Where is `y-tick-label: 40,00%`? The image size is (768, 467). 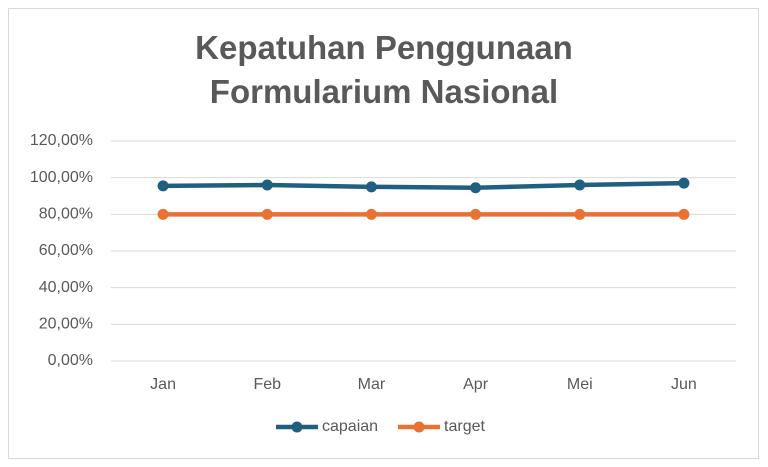 y-tick-label: 40,00% is located at coordinates (66, 287).